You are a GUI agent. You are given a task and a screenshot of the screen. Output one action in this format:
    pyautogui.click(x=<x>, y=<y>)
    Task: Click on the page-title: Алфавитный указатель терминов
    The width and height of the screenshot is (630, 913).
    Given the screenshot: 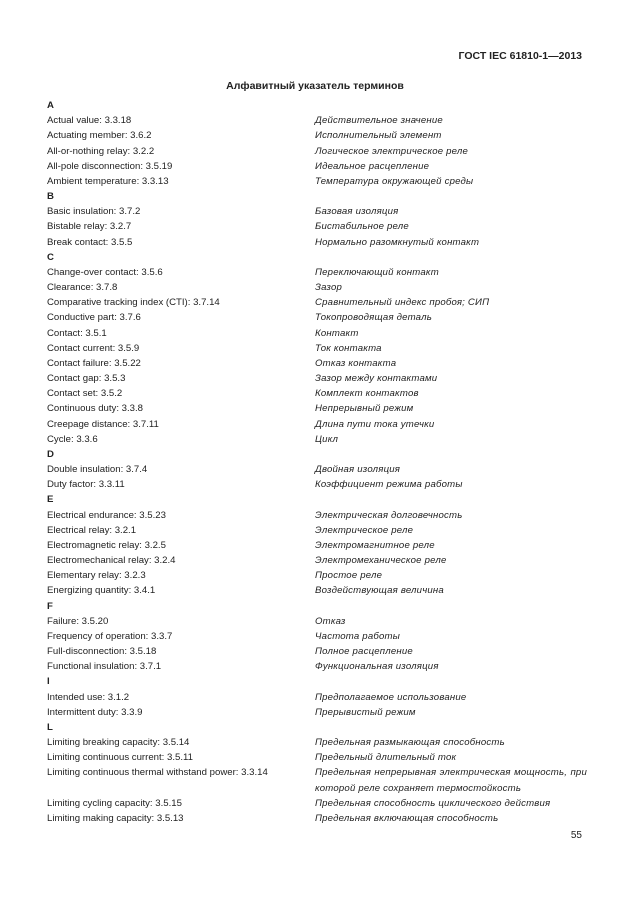 What is the action you would take?
    pyautogui.click(x=315, y=86)
    